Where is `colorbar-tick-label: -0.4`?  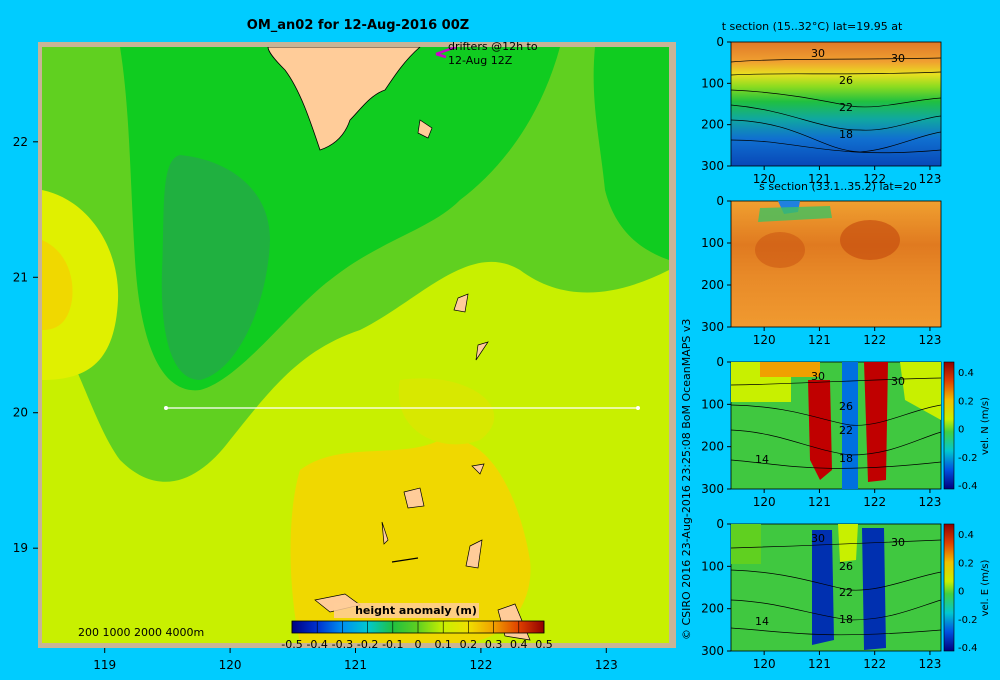 colorbar-tick-label: -0.4 is located at coordinates (316, 644).